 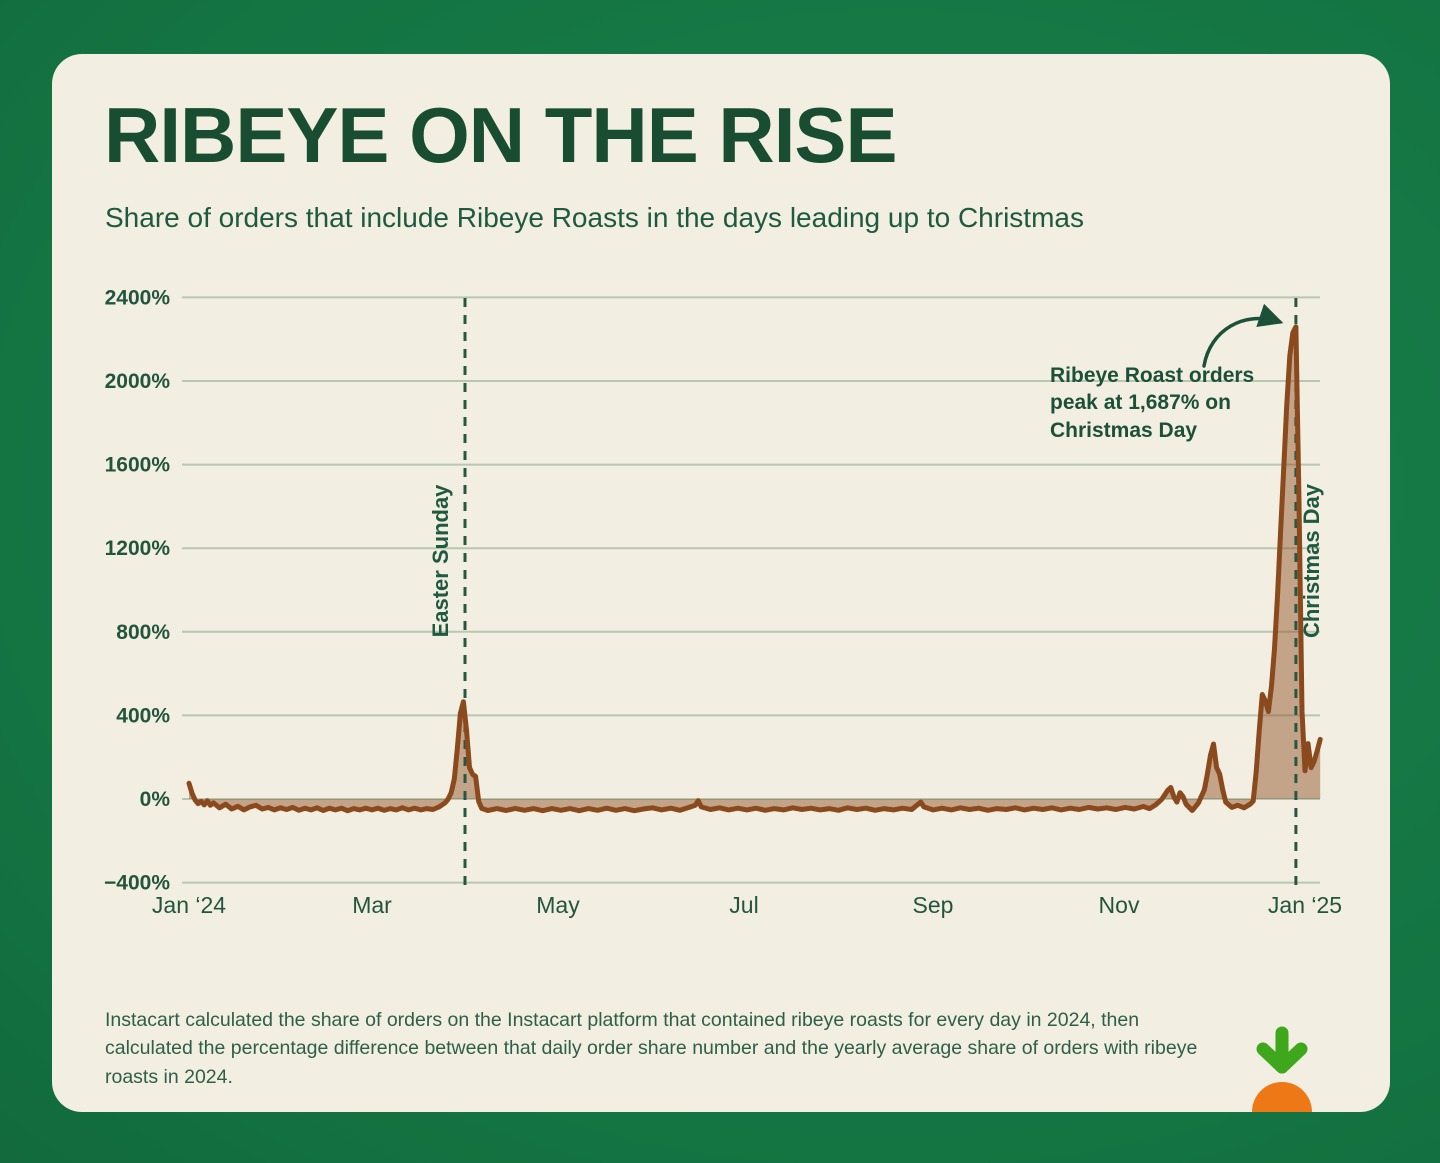 What do you see at coordinates (189, 905) in the screenshot?
I see `x-axis-label: Jan ‘24` at bounding box center [189, 905].